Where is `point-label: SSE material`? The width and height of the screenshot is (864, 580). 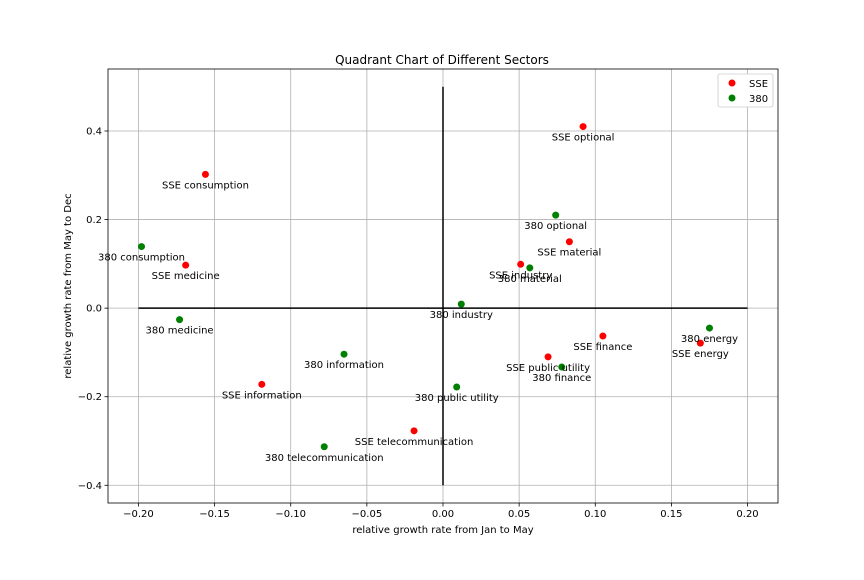 point-label: SSE material is located at coordinates (569, 253).